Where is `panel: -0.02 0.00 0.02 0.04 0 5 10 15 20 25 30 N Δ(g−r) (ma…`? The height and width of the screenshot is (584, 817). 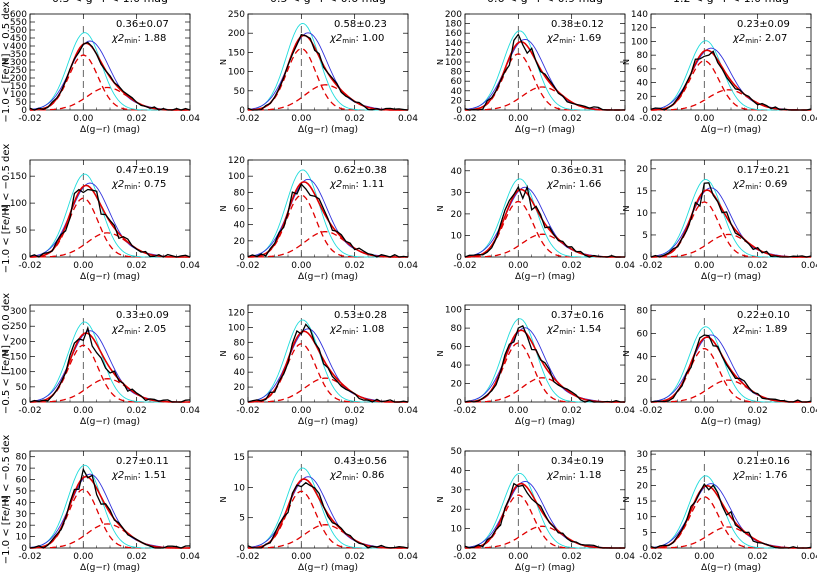 panel: -0.02 0.00 0.02 0.04 0 5 10 15 20 25 30 N Δ(g−r) (ma… is located at coordinates (719, 511).